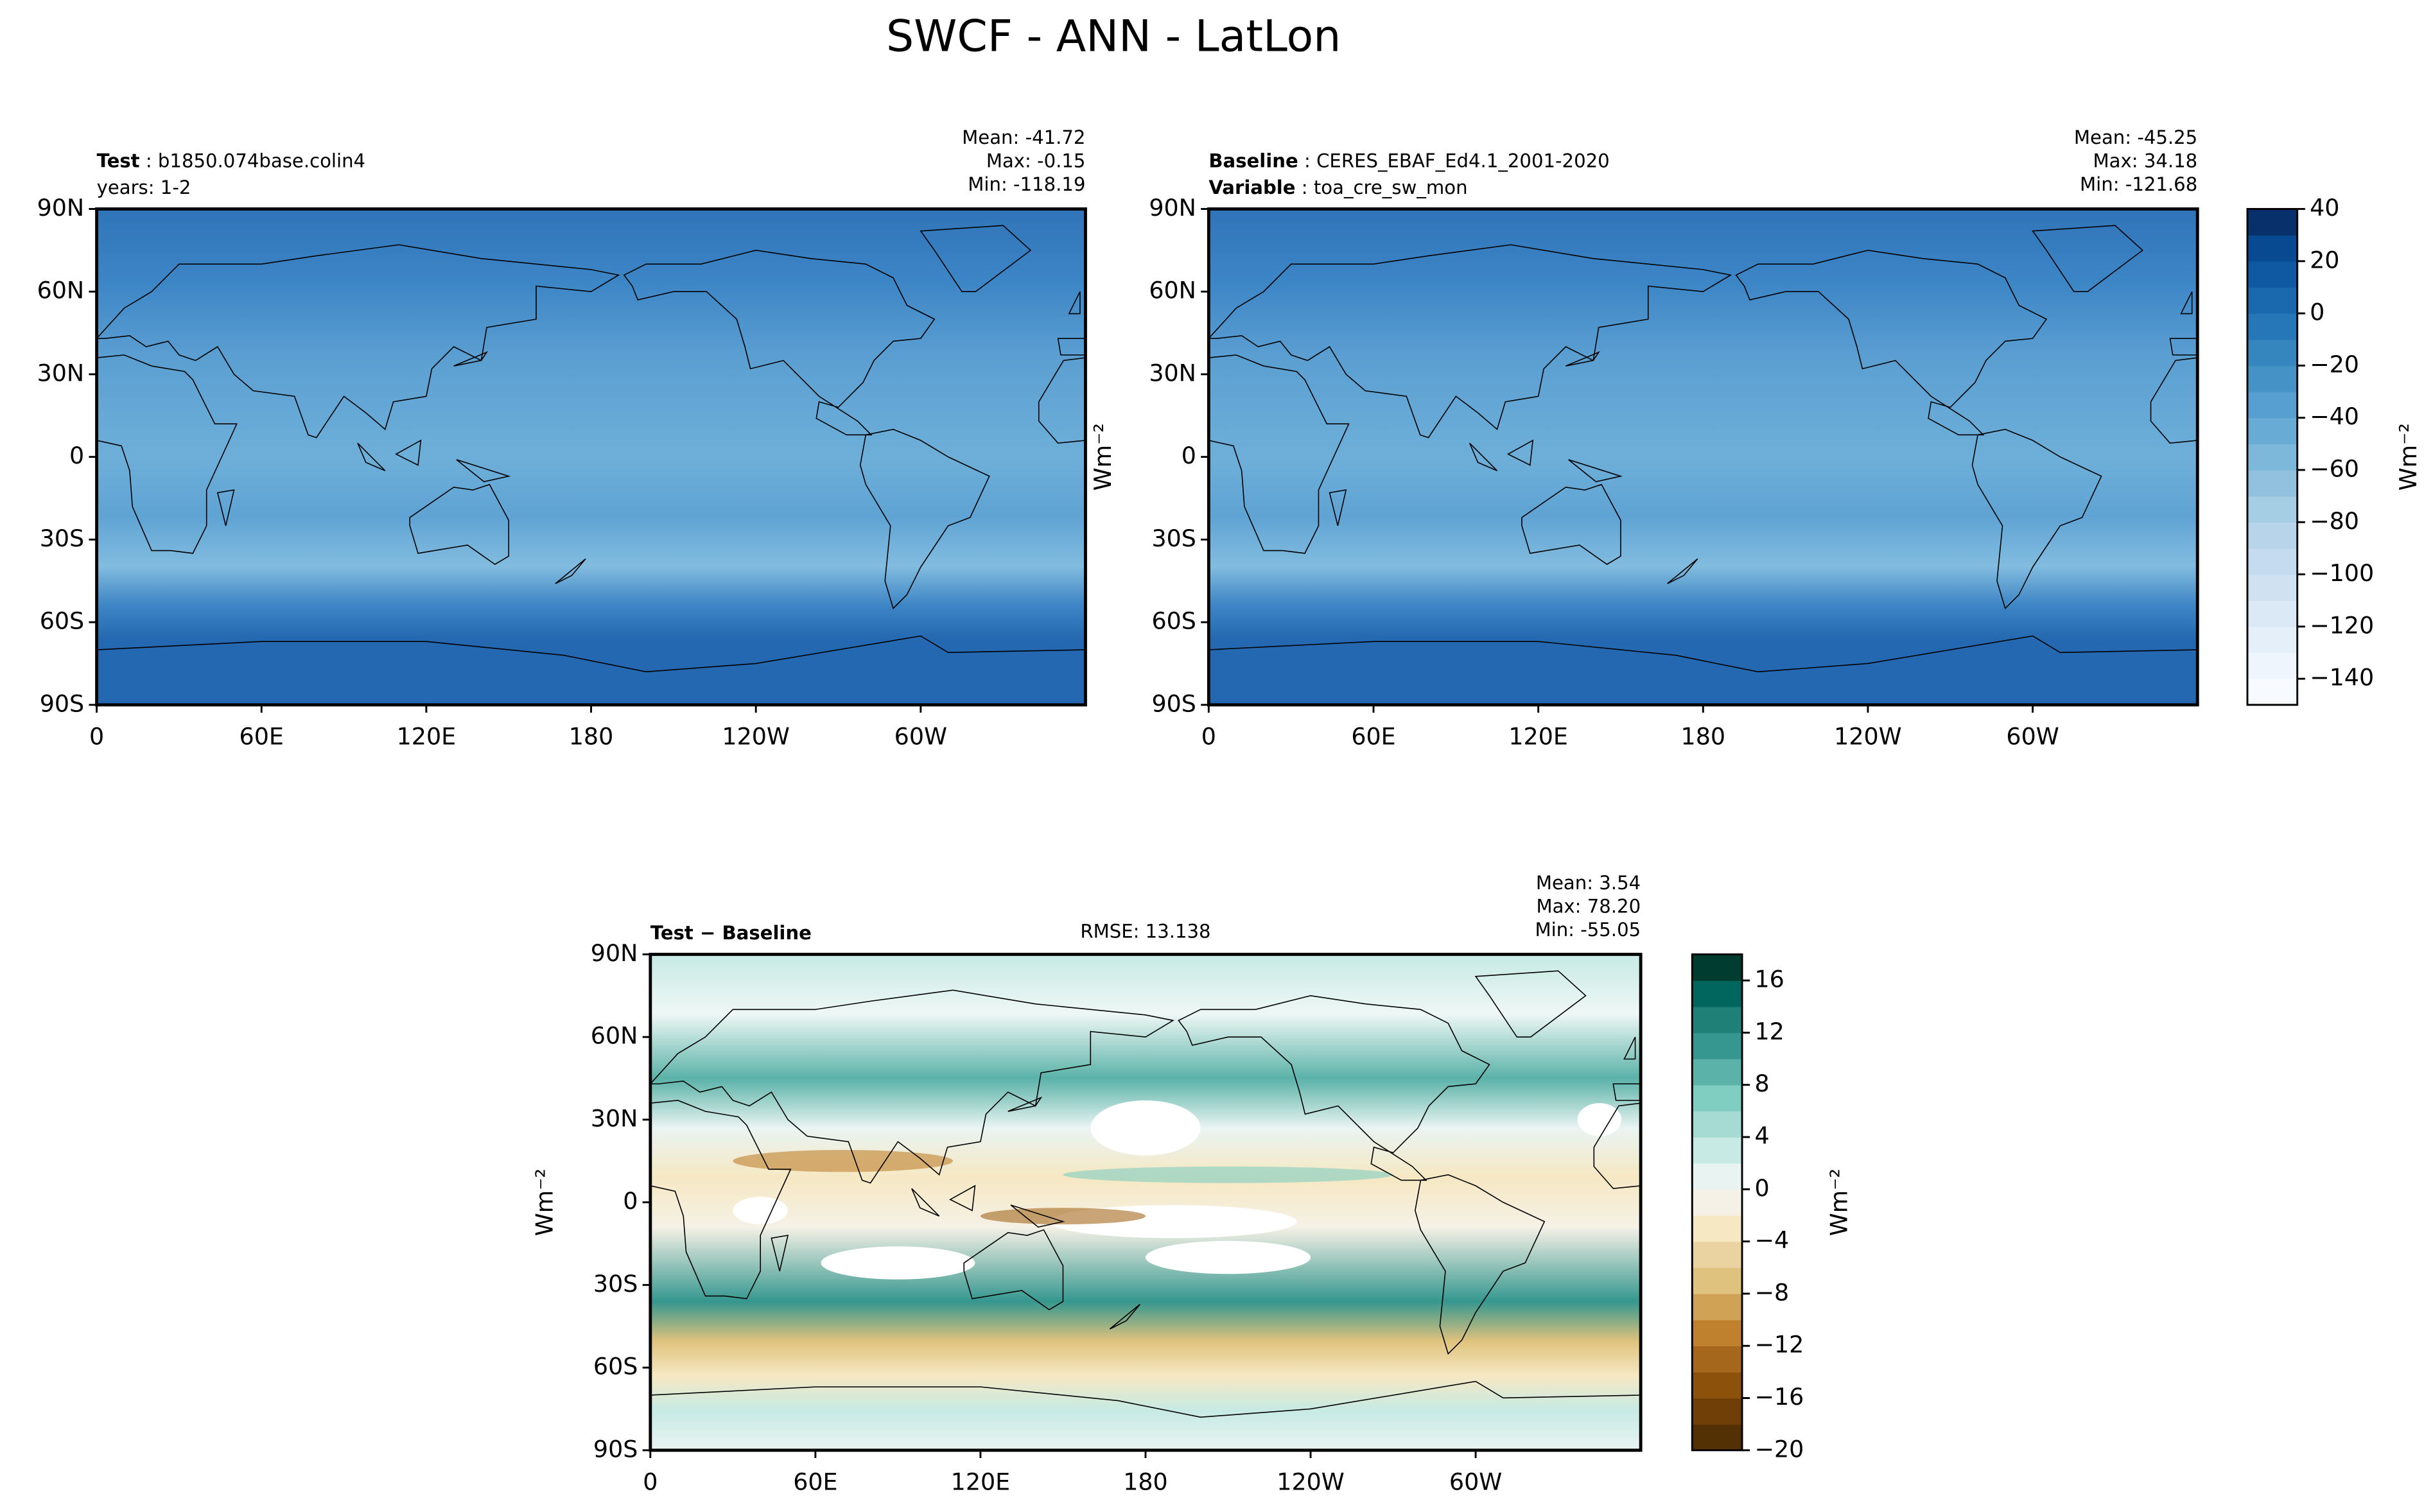 The image size is (2433, 1512). What do you see at coordinates (1779, 1397) in the screenshot?
I see `colorbar-tick-label: −16` at bounding box center [1779, 1397].